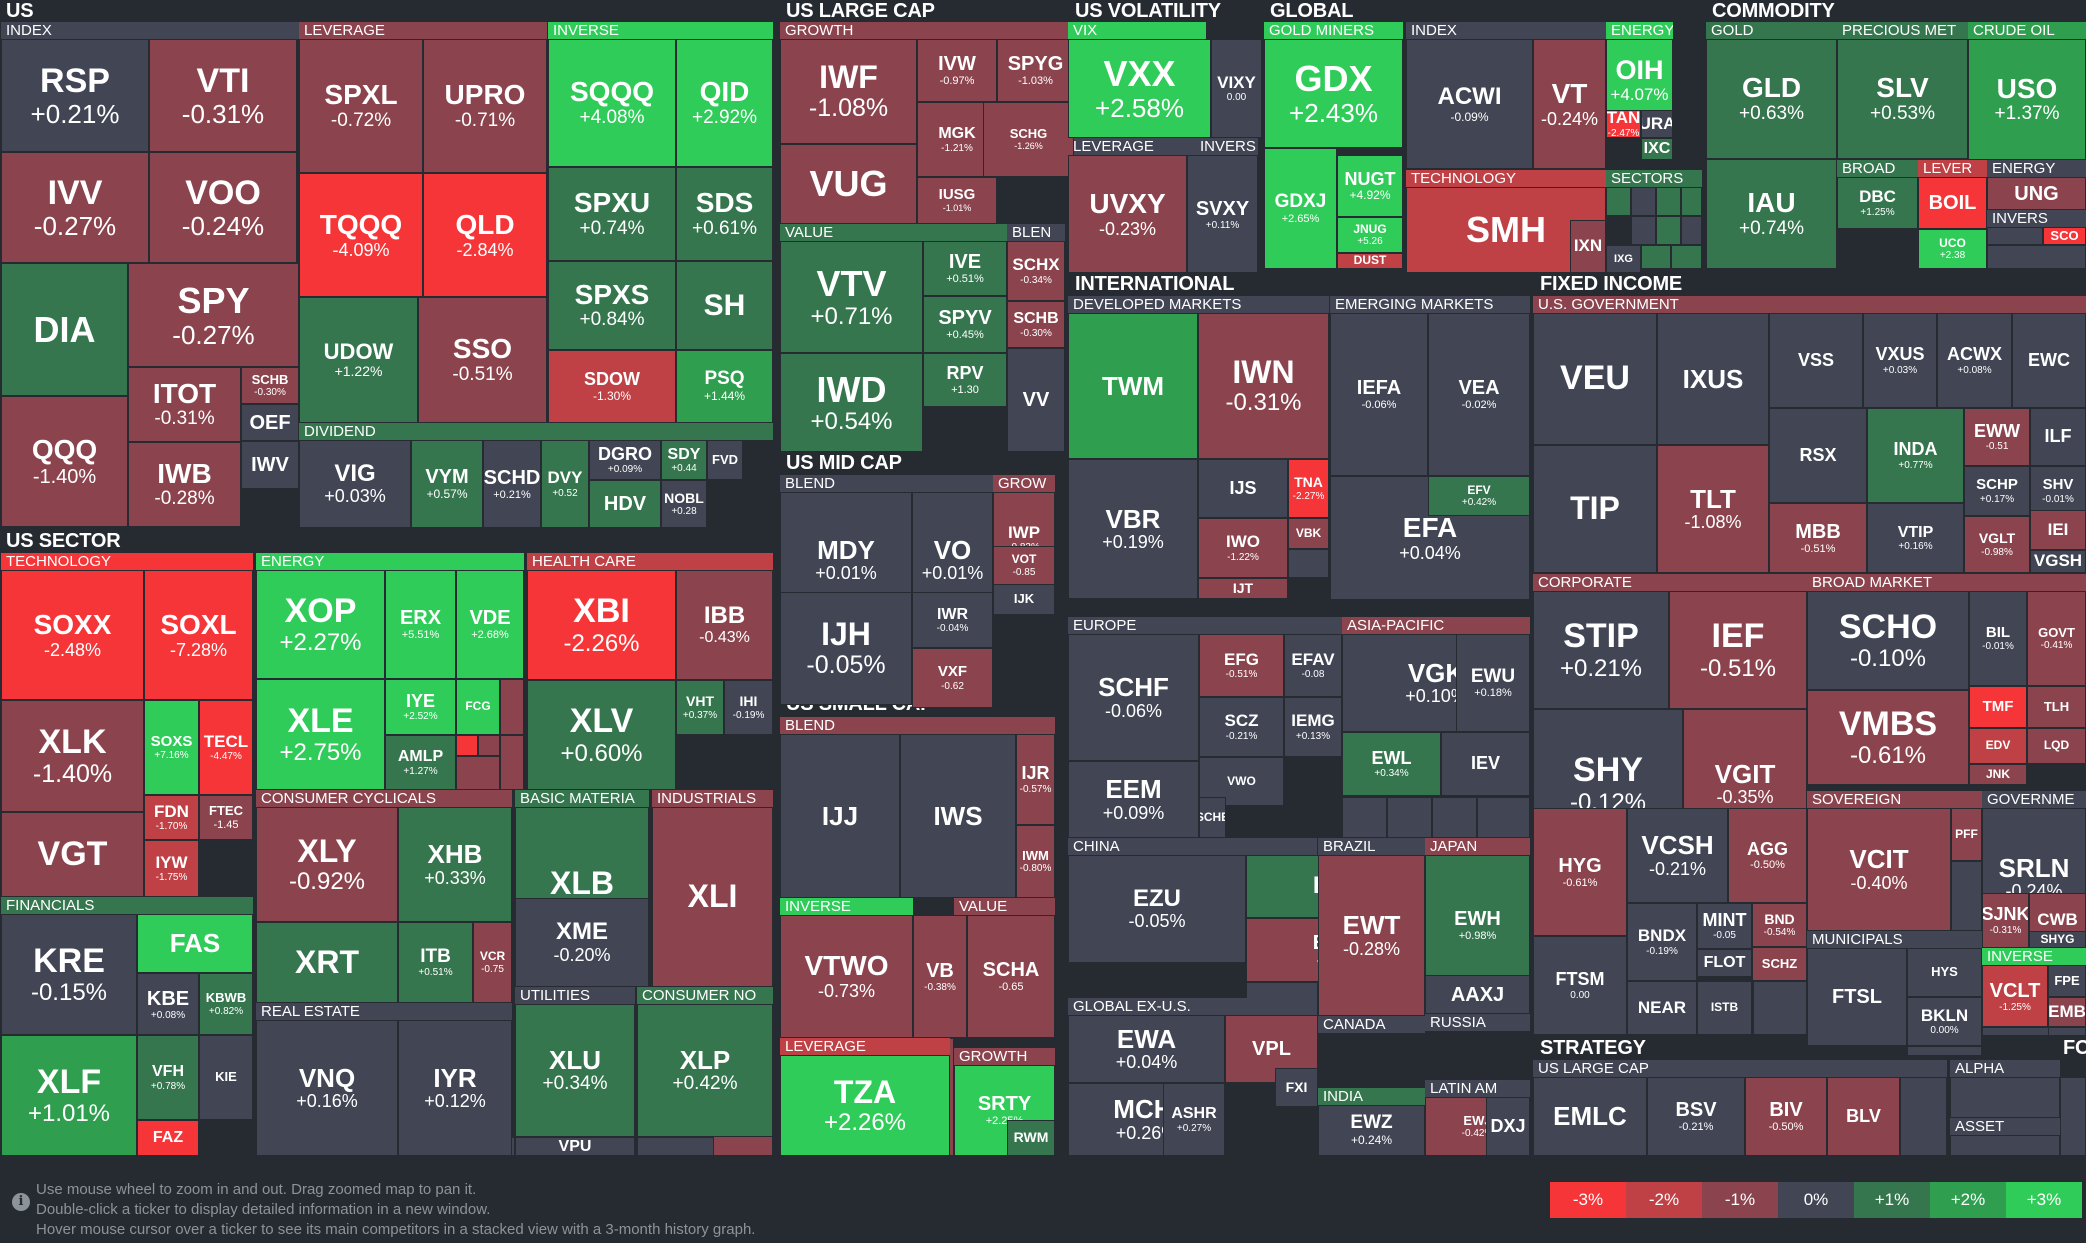 Image resolution: width=2086 pixels, height=1243 pixels. Describe the element at coordinates (1157, 909) in the screenshot. I see `ticker-tile-ezu: EZU -0.05%` at that location.